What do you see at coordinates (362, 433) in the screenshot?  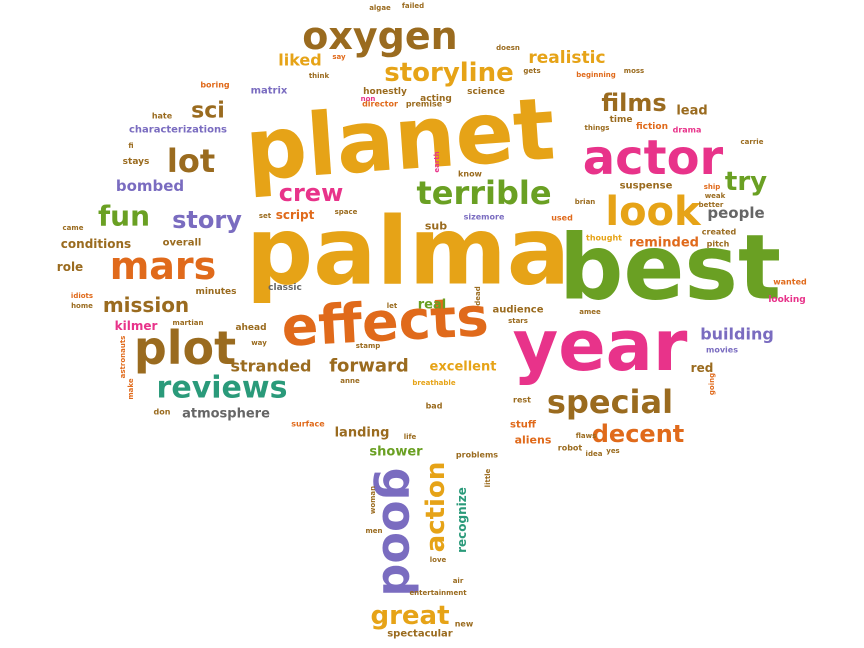 I see `word-landing: landing` at bounding box center [362, 433].